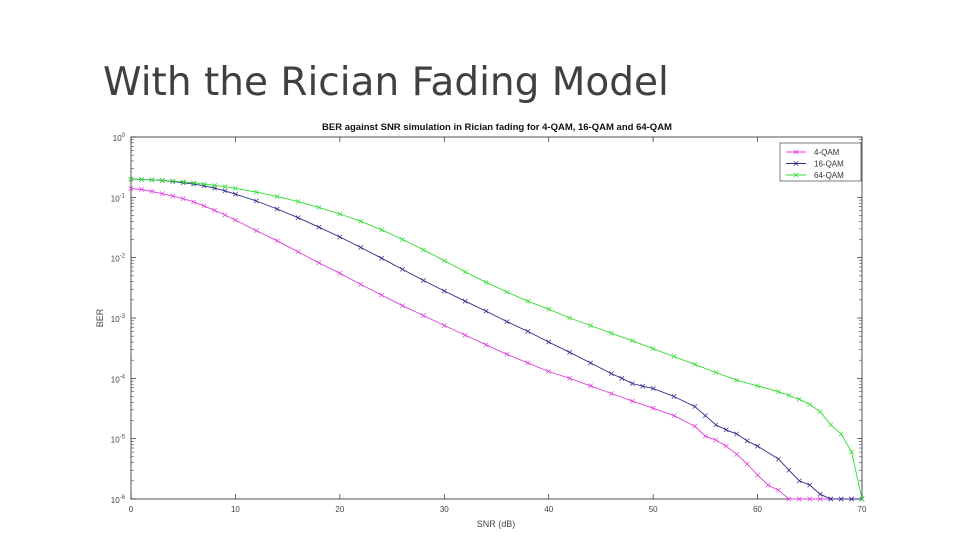 The width and height of the screenshot is (960, 540). Describe the element at coordinates (829, 164) in the screenshot. I see `legend-label: 16-QAM` at that location.